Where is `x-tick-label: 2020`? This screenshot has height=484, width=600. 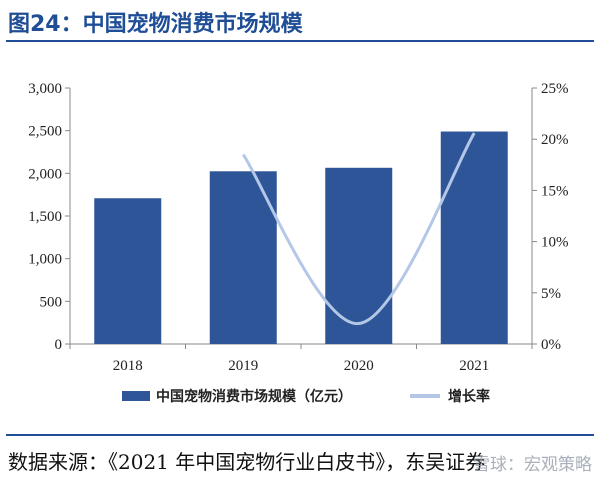 x-tick-label: 2020 is located at coordinates (359, 366).